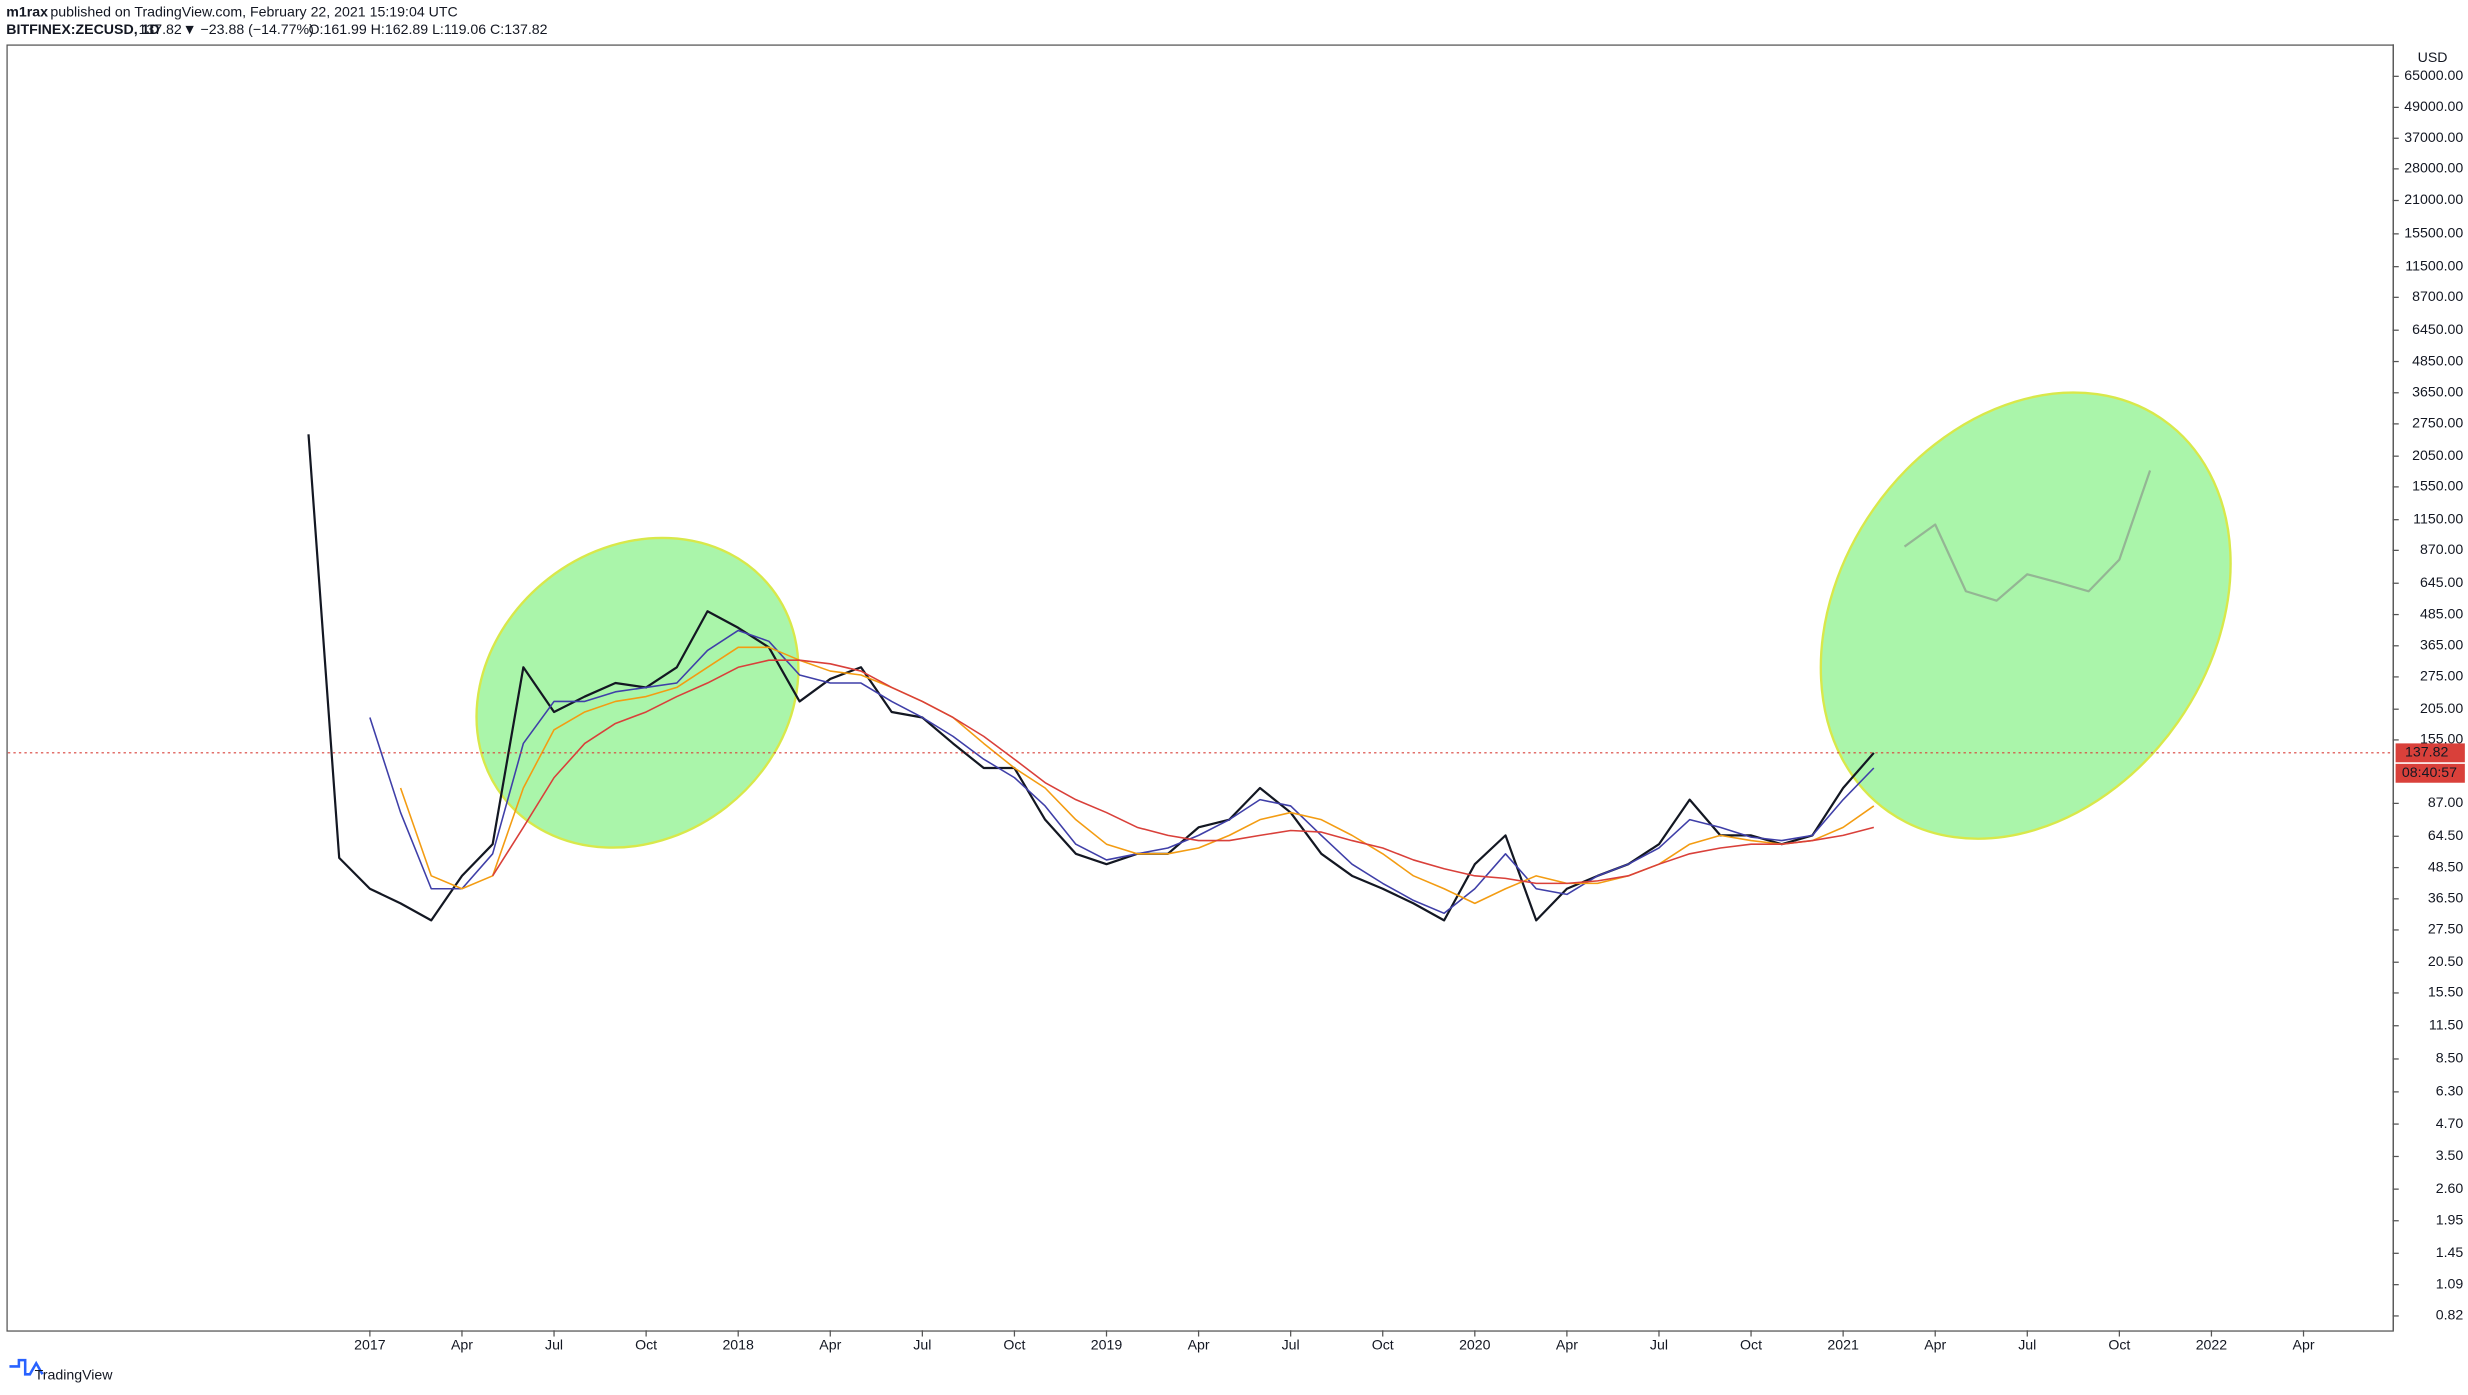 This screenshot has width=2468, height=1395. Describe the element at coordinates (2446, 1025) in the screenshot. I see `y-tick-label: 11.50` at that location.